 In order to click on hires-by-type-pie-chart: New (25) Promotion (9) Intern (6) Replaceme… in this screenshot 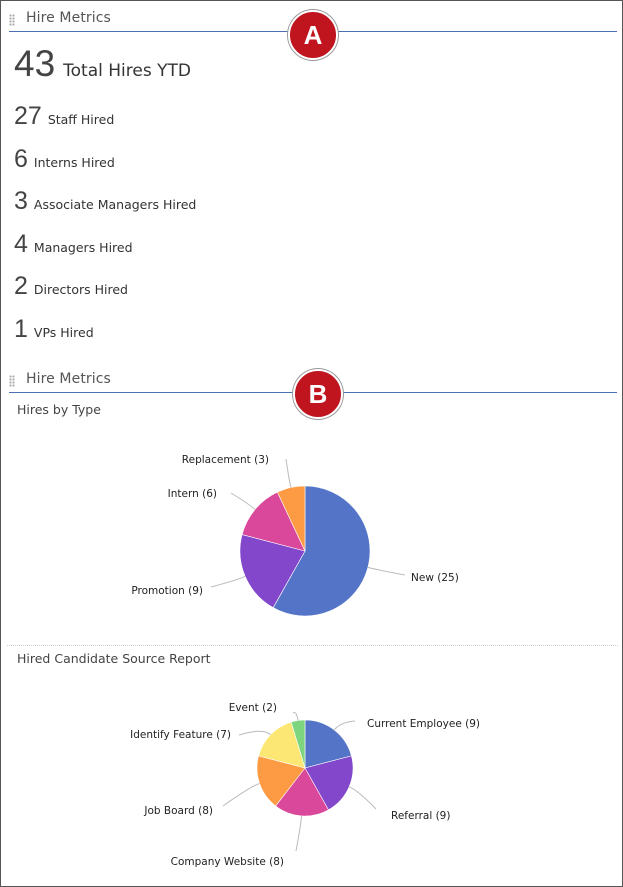, I will do `click(295, 535)`.